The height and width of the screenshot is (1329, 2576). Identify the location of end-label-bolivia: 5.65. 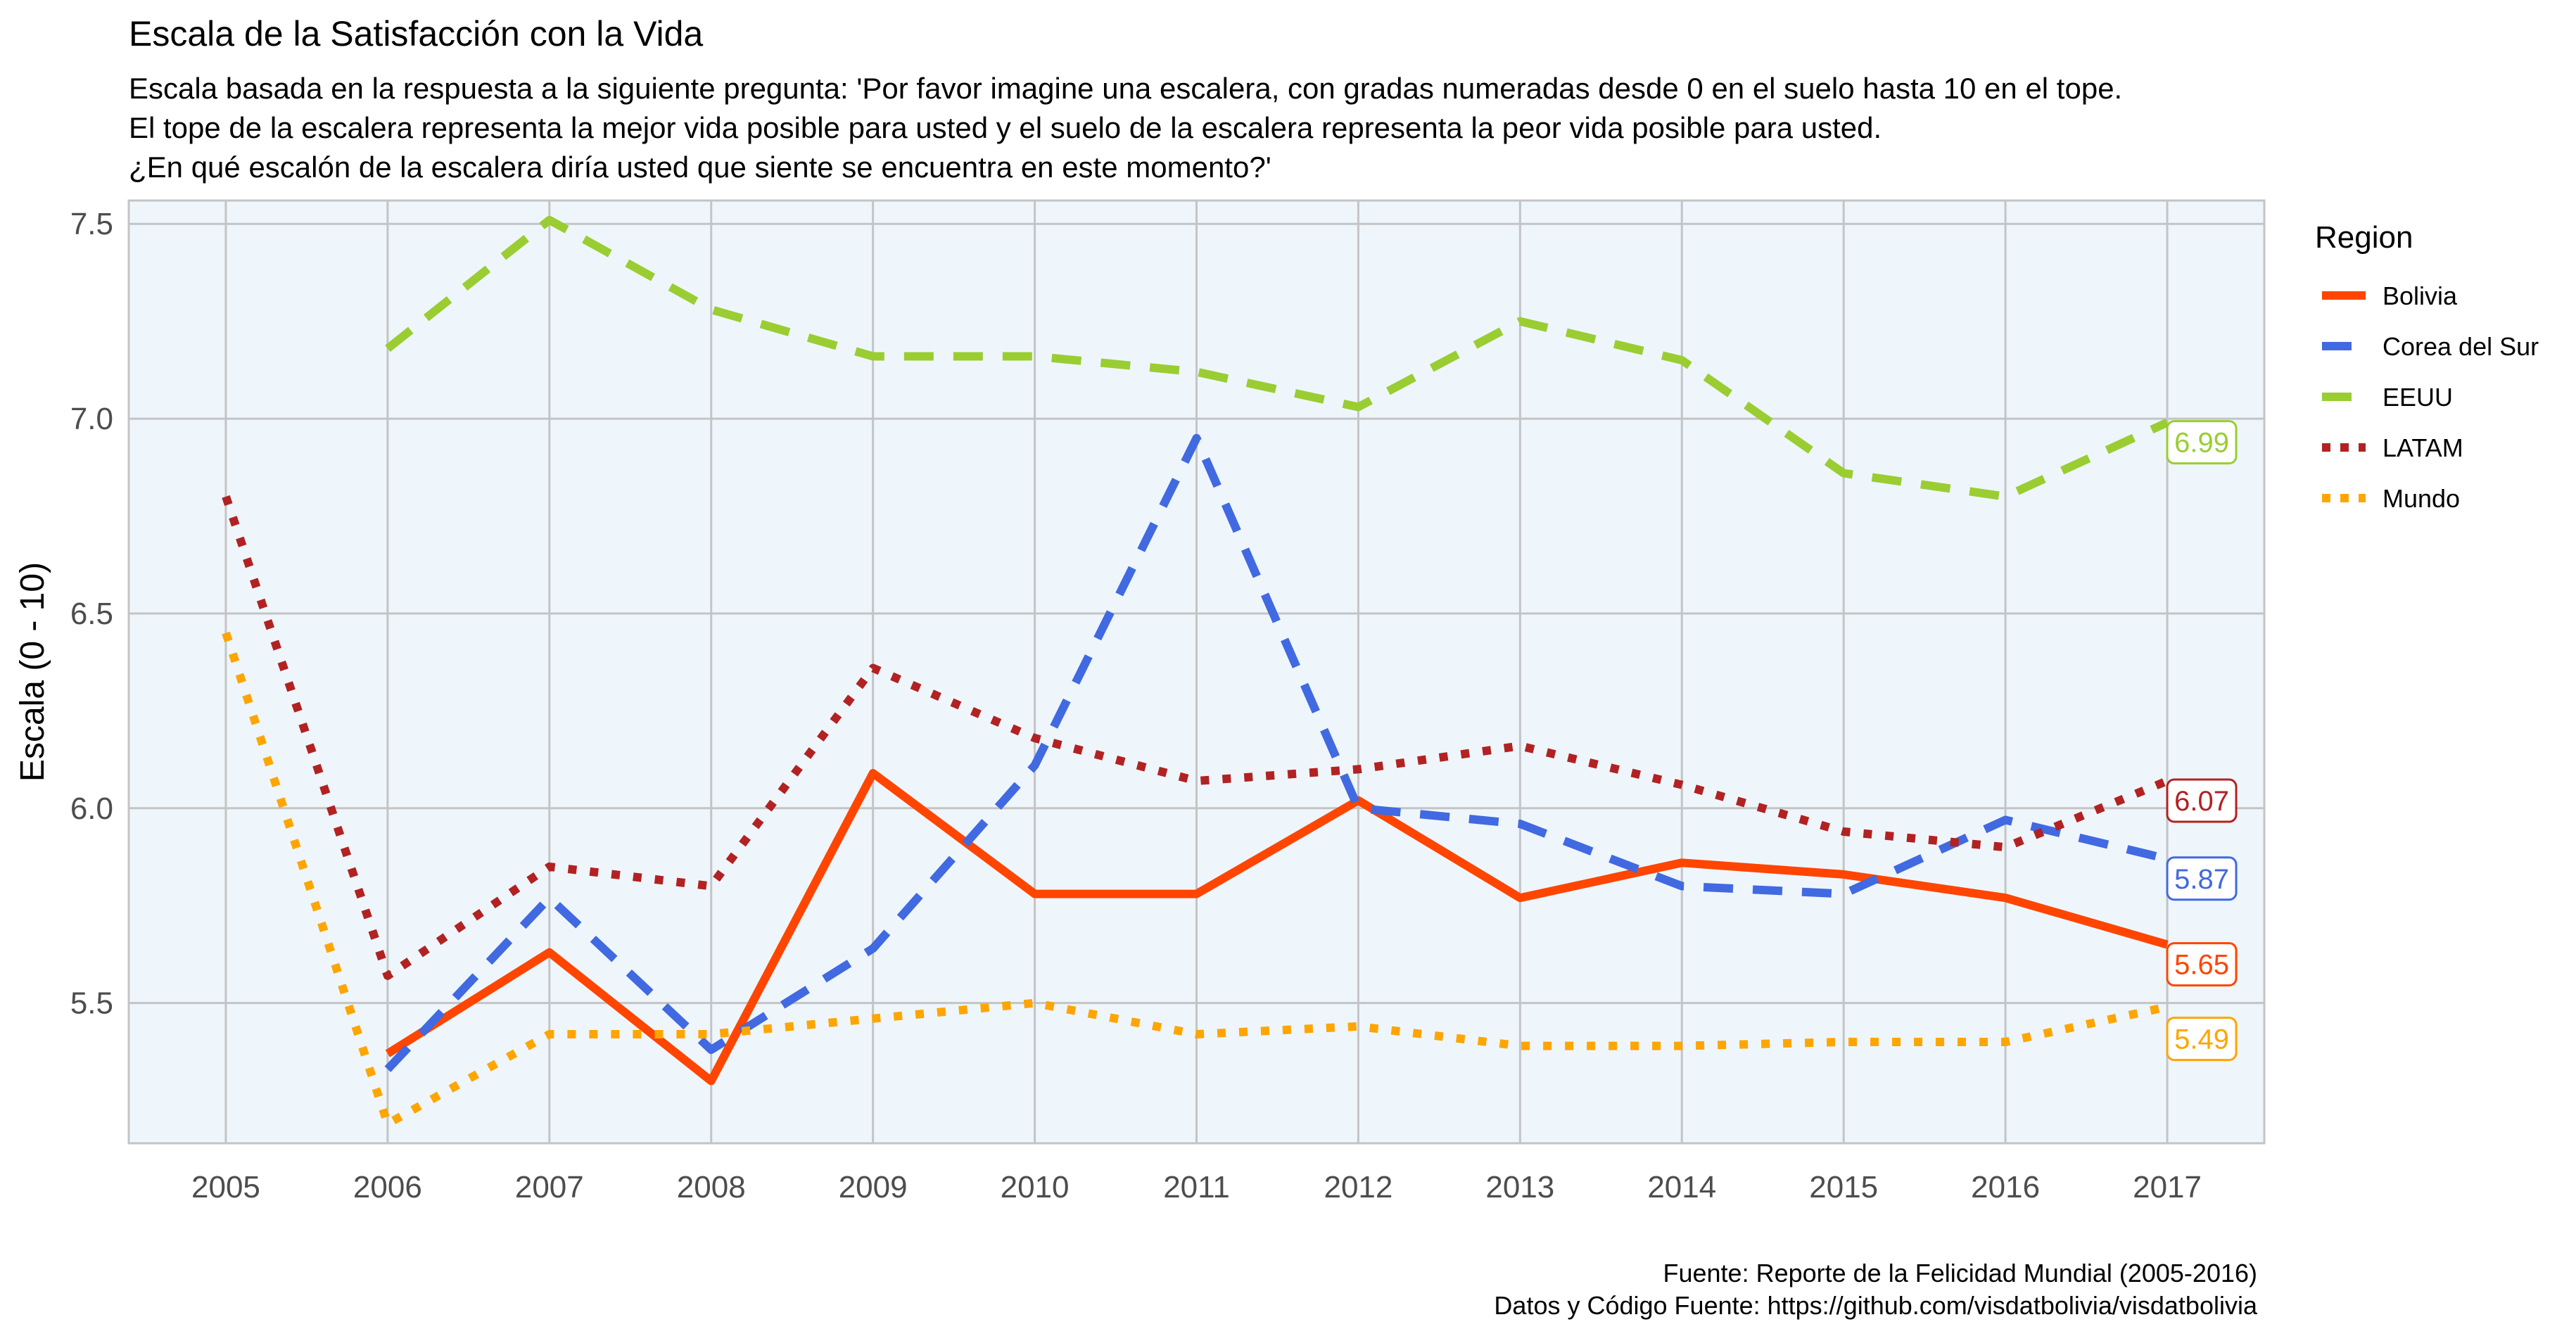
(2202, 964).